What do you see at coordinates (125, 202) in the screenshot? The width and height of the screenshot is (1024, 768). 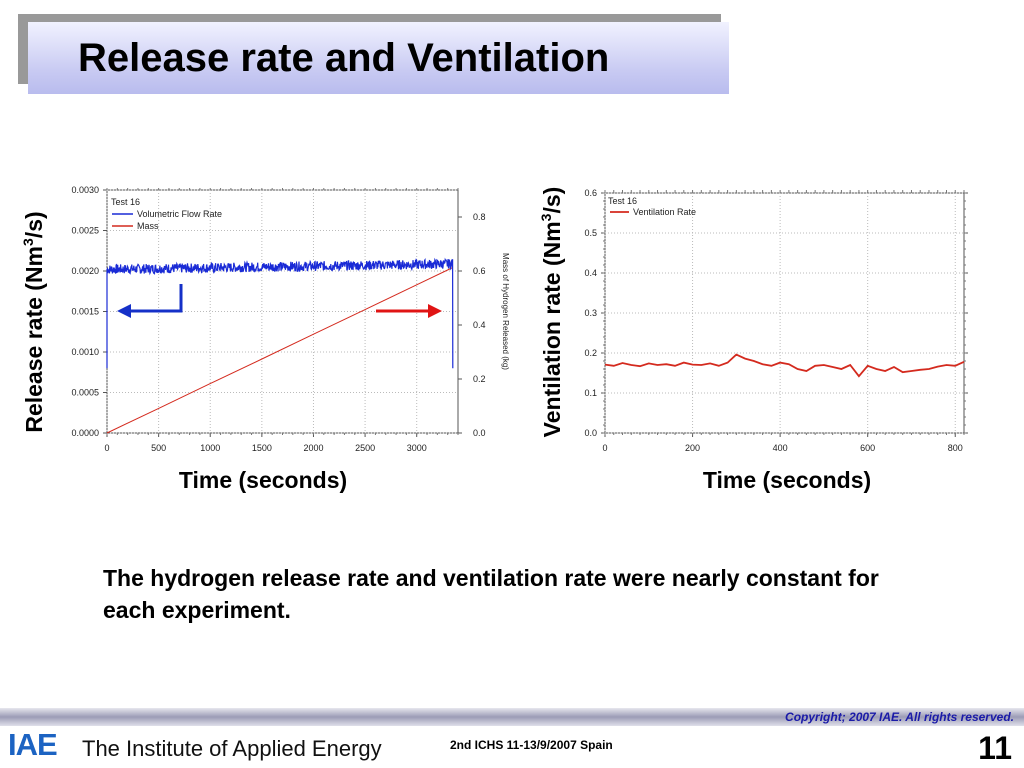 I see `chart1-annotation: Test 16` at bounding box center [125, 202].